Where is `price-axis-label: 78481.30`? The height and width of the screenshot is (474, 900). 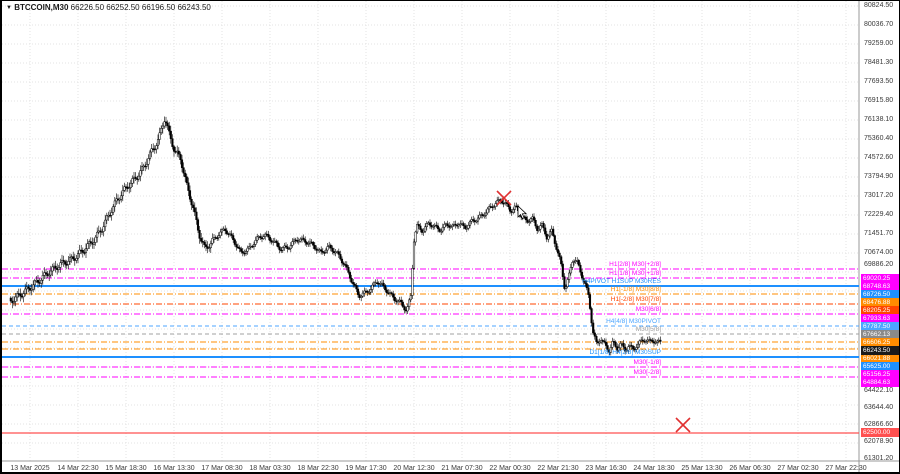
price-axis-label: 78481.30 is located at coordinates (879, 62).